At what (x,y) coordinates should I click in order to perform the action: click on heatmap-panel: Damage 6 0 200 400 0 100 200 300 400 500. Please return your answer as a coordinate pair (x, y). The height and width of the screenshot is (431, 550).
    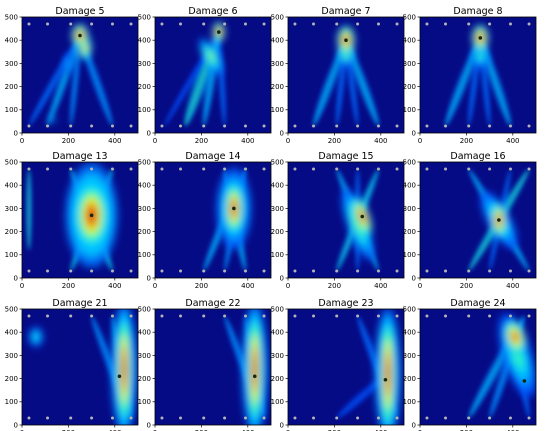
    Looking at the image, I should click on (205, 75).